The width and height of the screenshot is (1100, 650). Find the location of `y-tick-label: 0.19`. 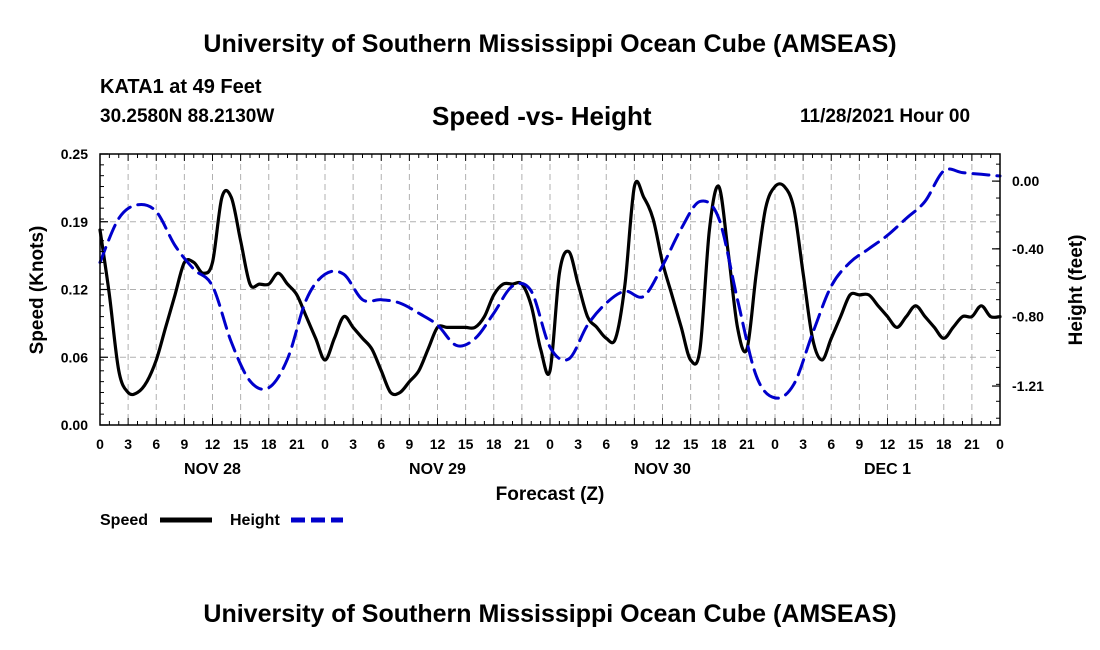

y-tick-label: 0.19 is located at coordinates (74, 222).